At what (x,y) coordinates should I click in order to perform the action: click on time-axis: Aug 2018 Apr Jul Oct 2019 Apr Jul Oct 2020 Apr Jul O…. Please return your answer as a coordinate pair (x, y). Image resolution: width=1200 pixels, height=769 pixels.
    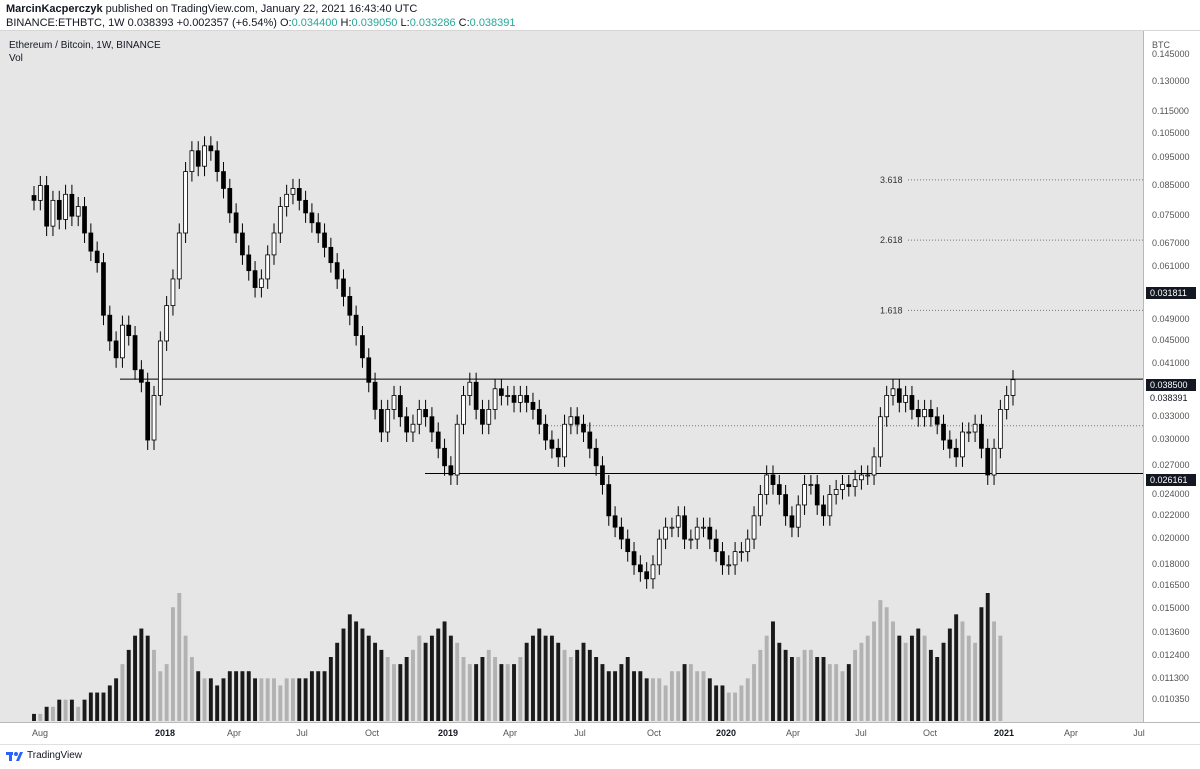
    Looking at the image, I should click on (600, 733).